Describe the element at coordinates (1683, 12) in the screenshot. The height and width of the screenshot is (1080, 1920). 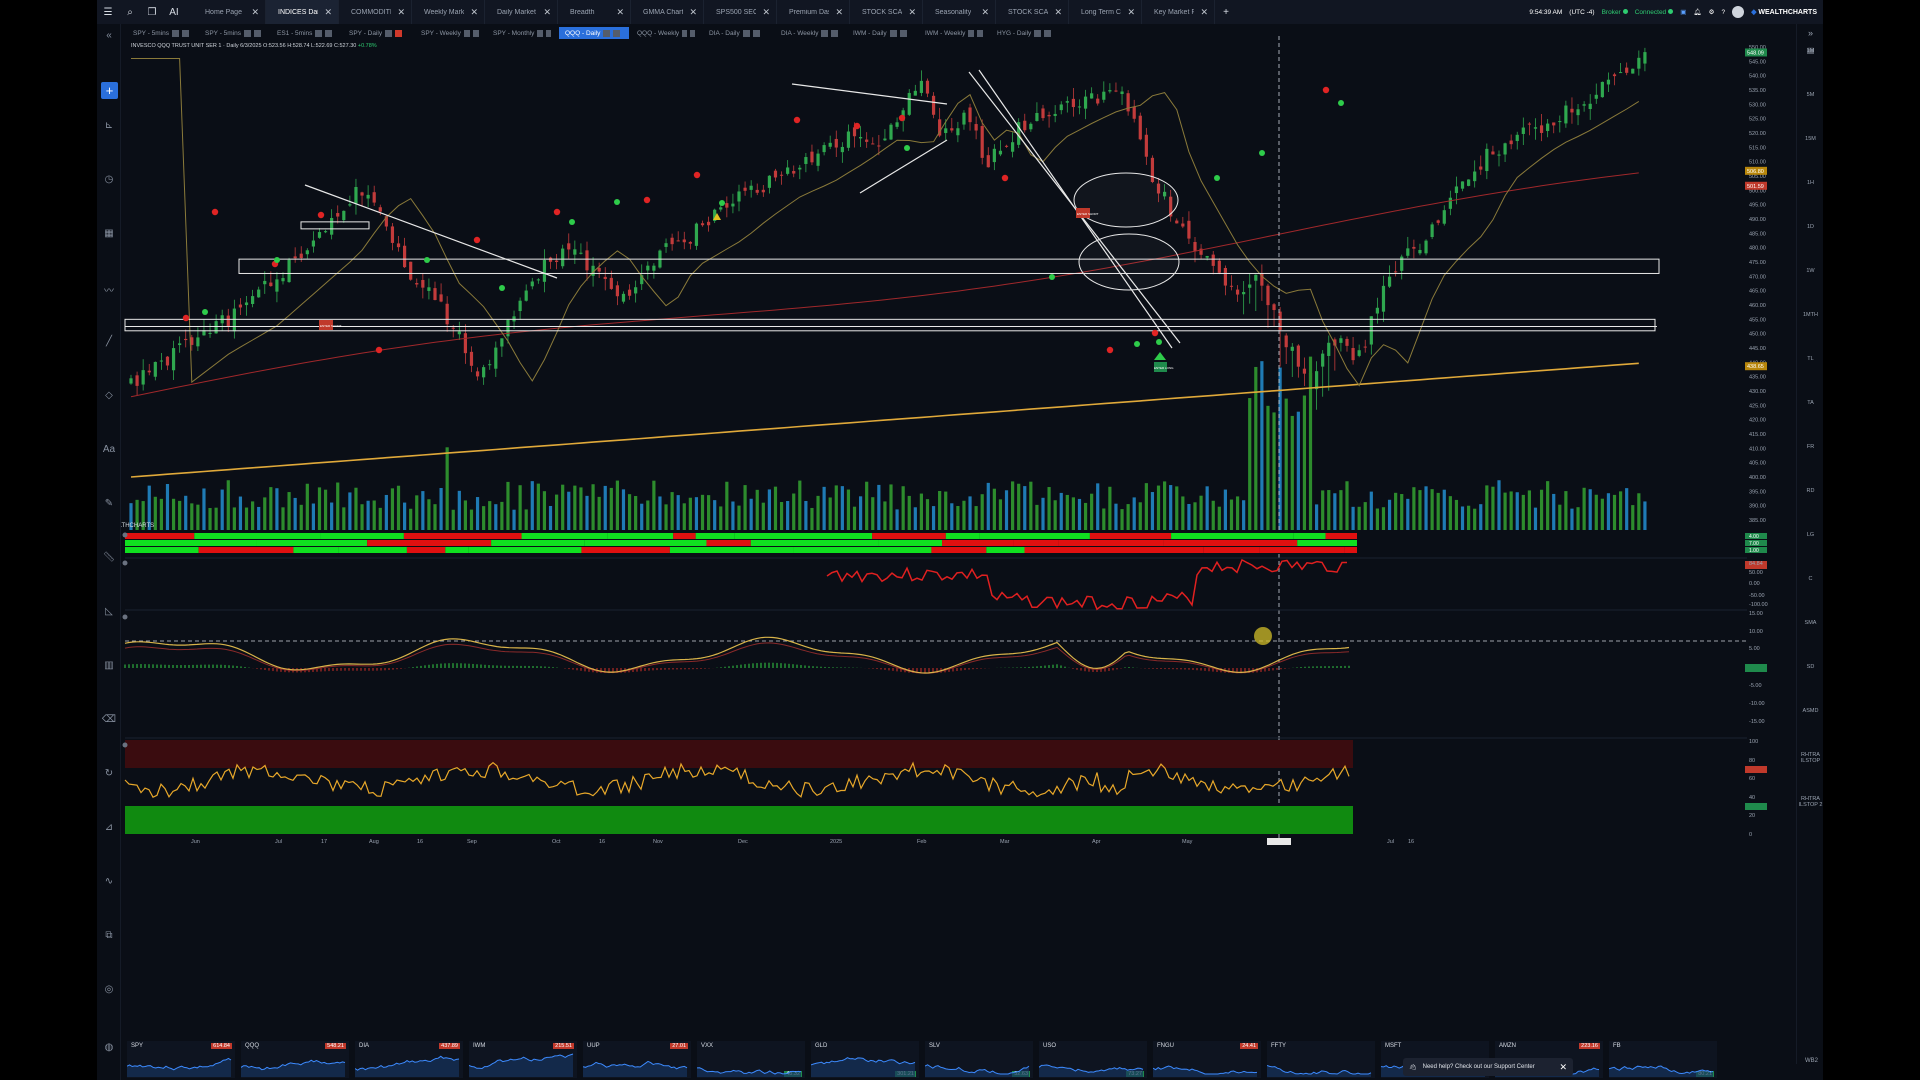
I see `save-icon: ▣` at that location.